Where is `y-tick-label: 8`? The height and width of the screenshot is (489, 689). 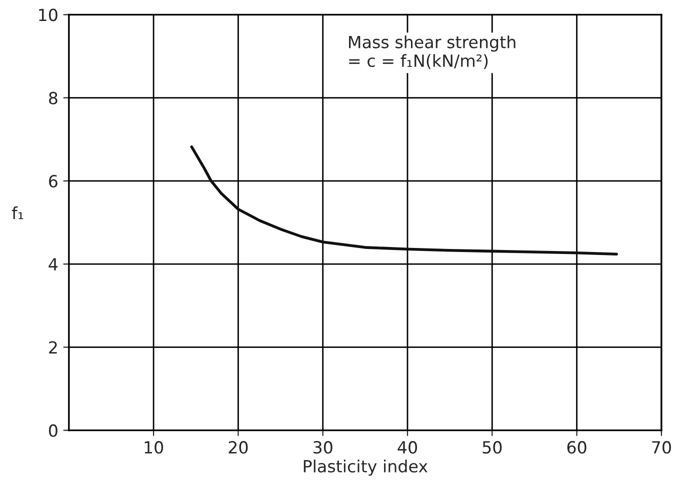 y-tick-label: 8 is located at coordinates (53, 98).